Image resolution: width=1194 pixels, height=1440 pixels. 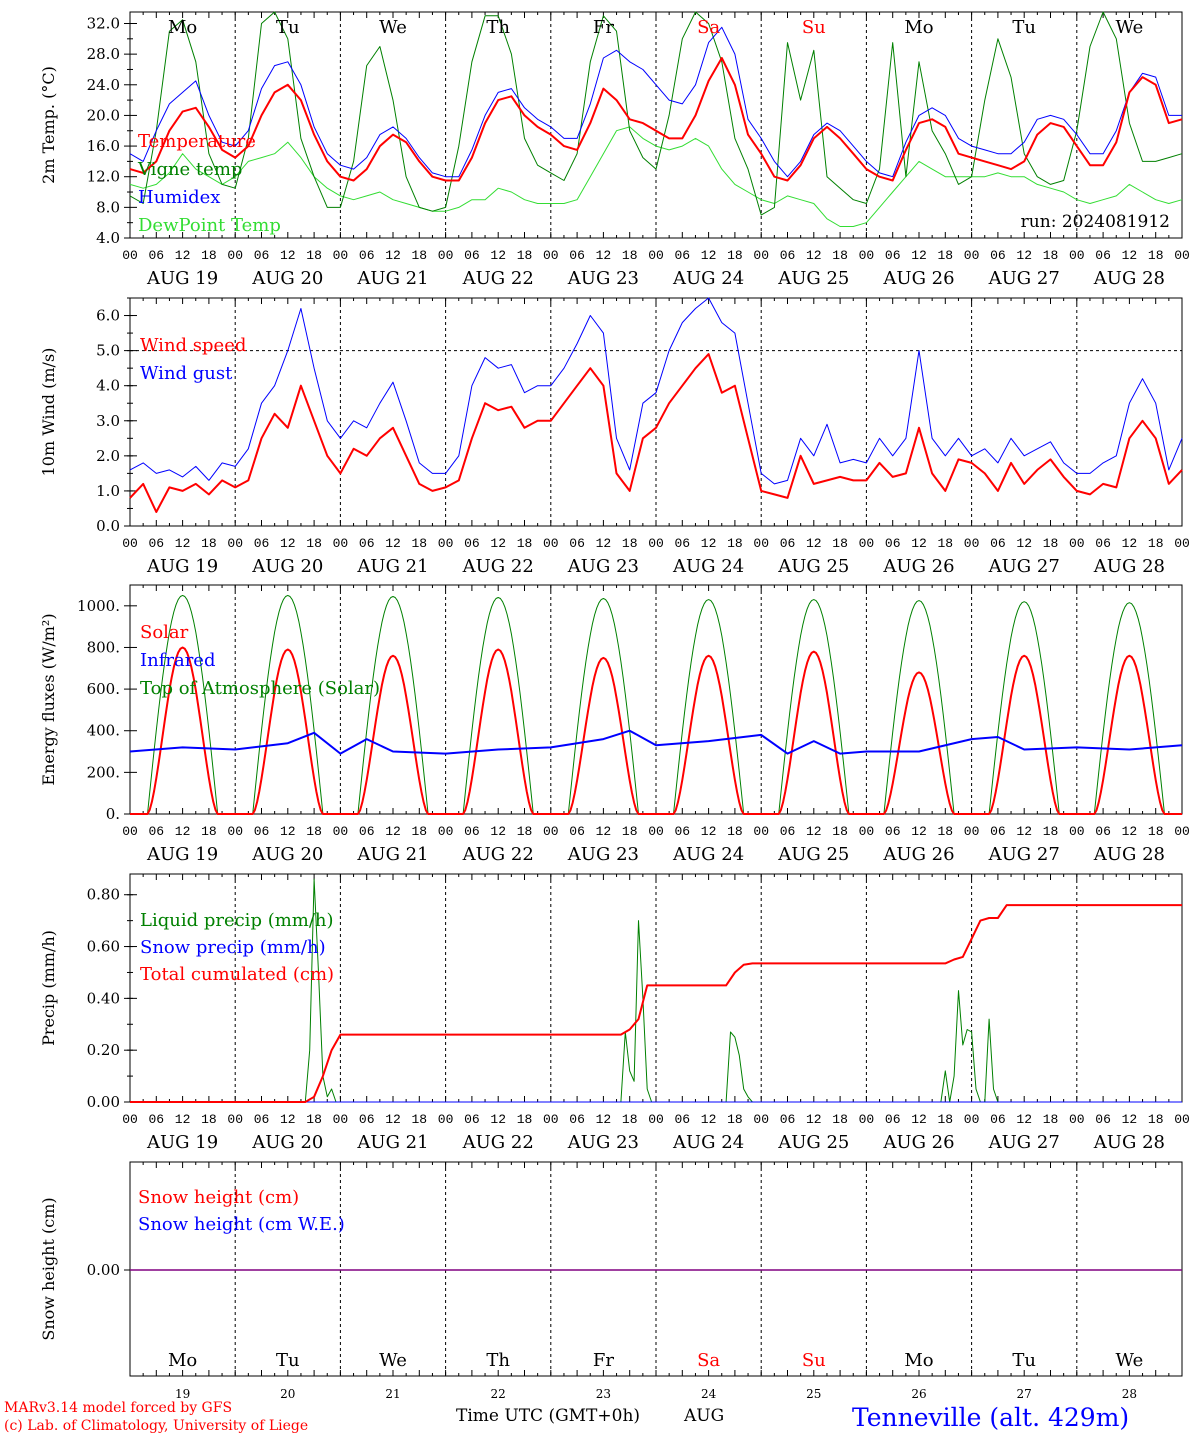 I want to click on legend-entry: Temperature, so click(x=197, y=141).